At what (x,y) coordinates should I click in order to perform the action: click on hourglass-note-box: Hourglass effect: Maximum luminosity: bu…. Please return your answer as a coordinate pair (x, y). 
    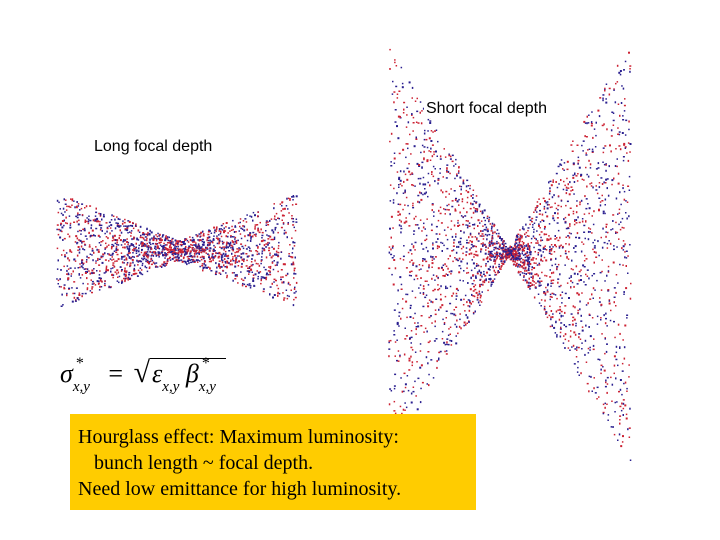
    Looking at the image, I should click on (273, 462).